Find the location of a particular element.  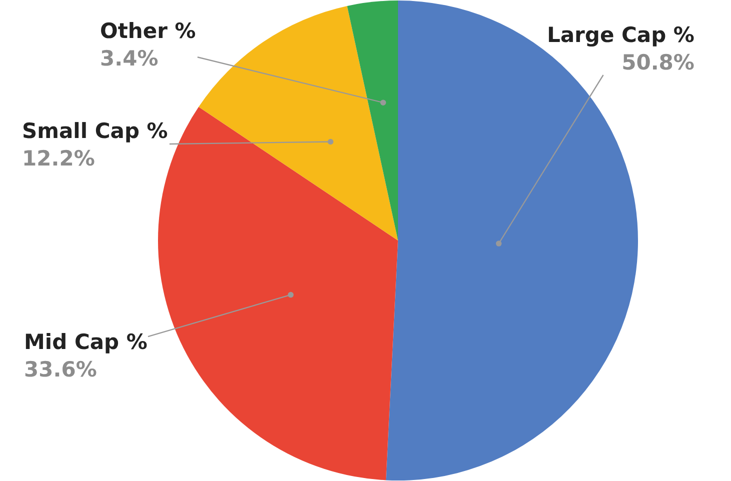

data-label: 3.4% is located at coordinates (129, 58).